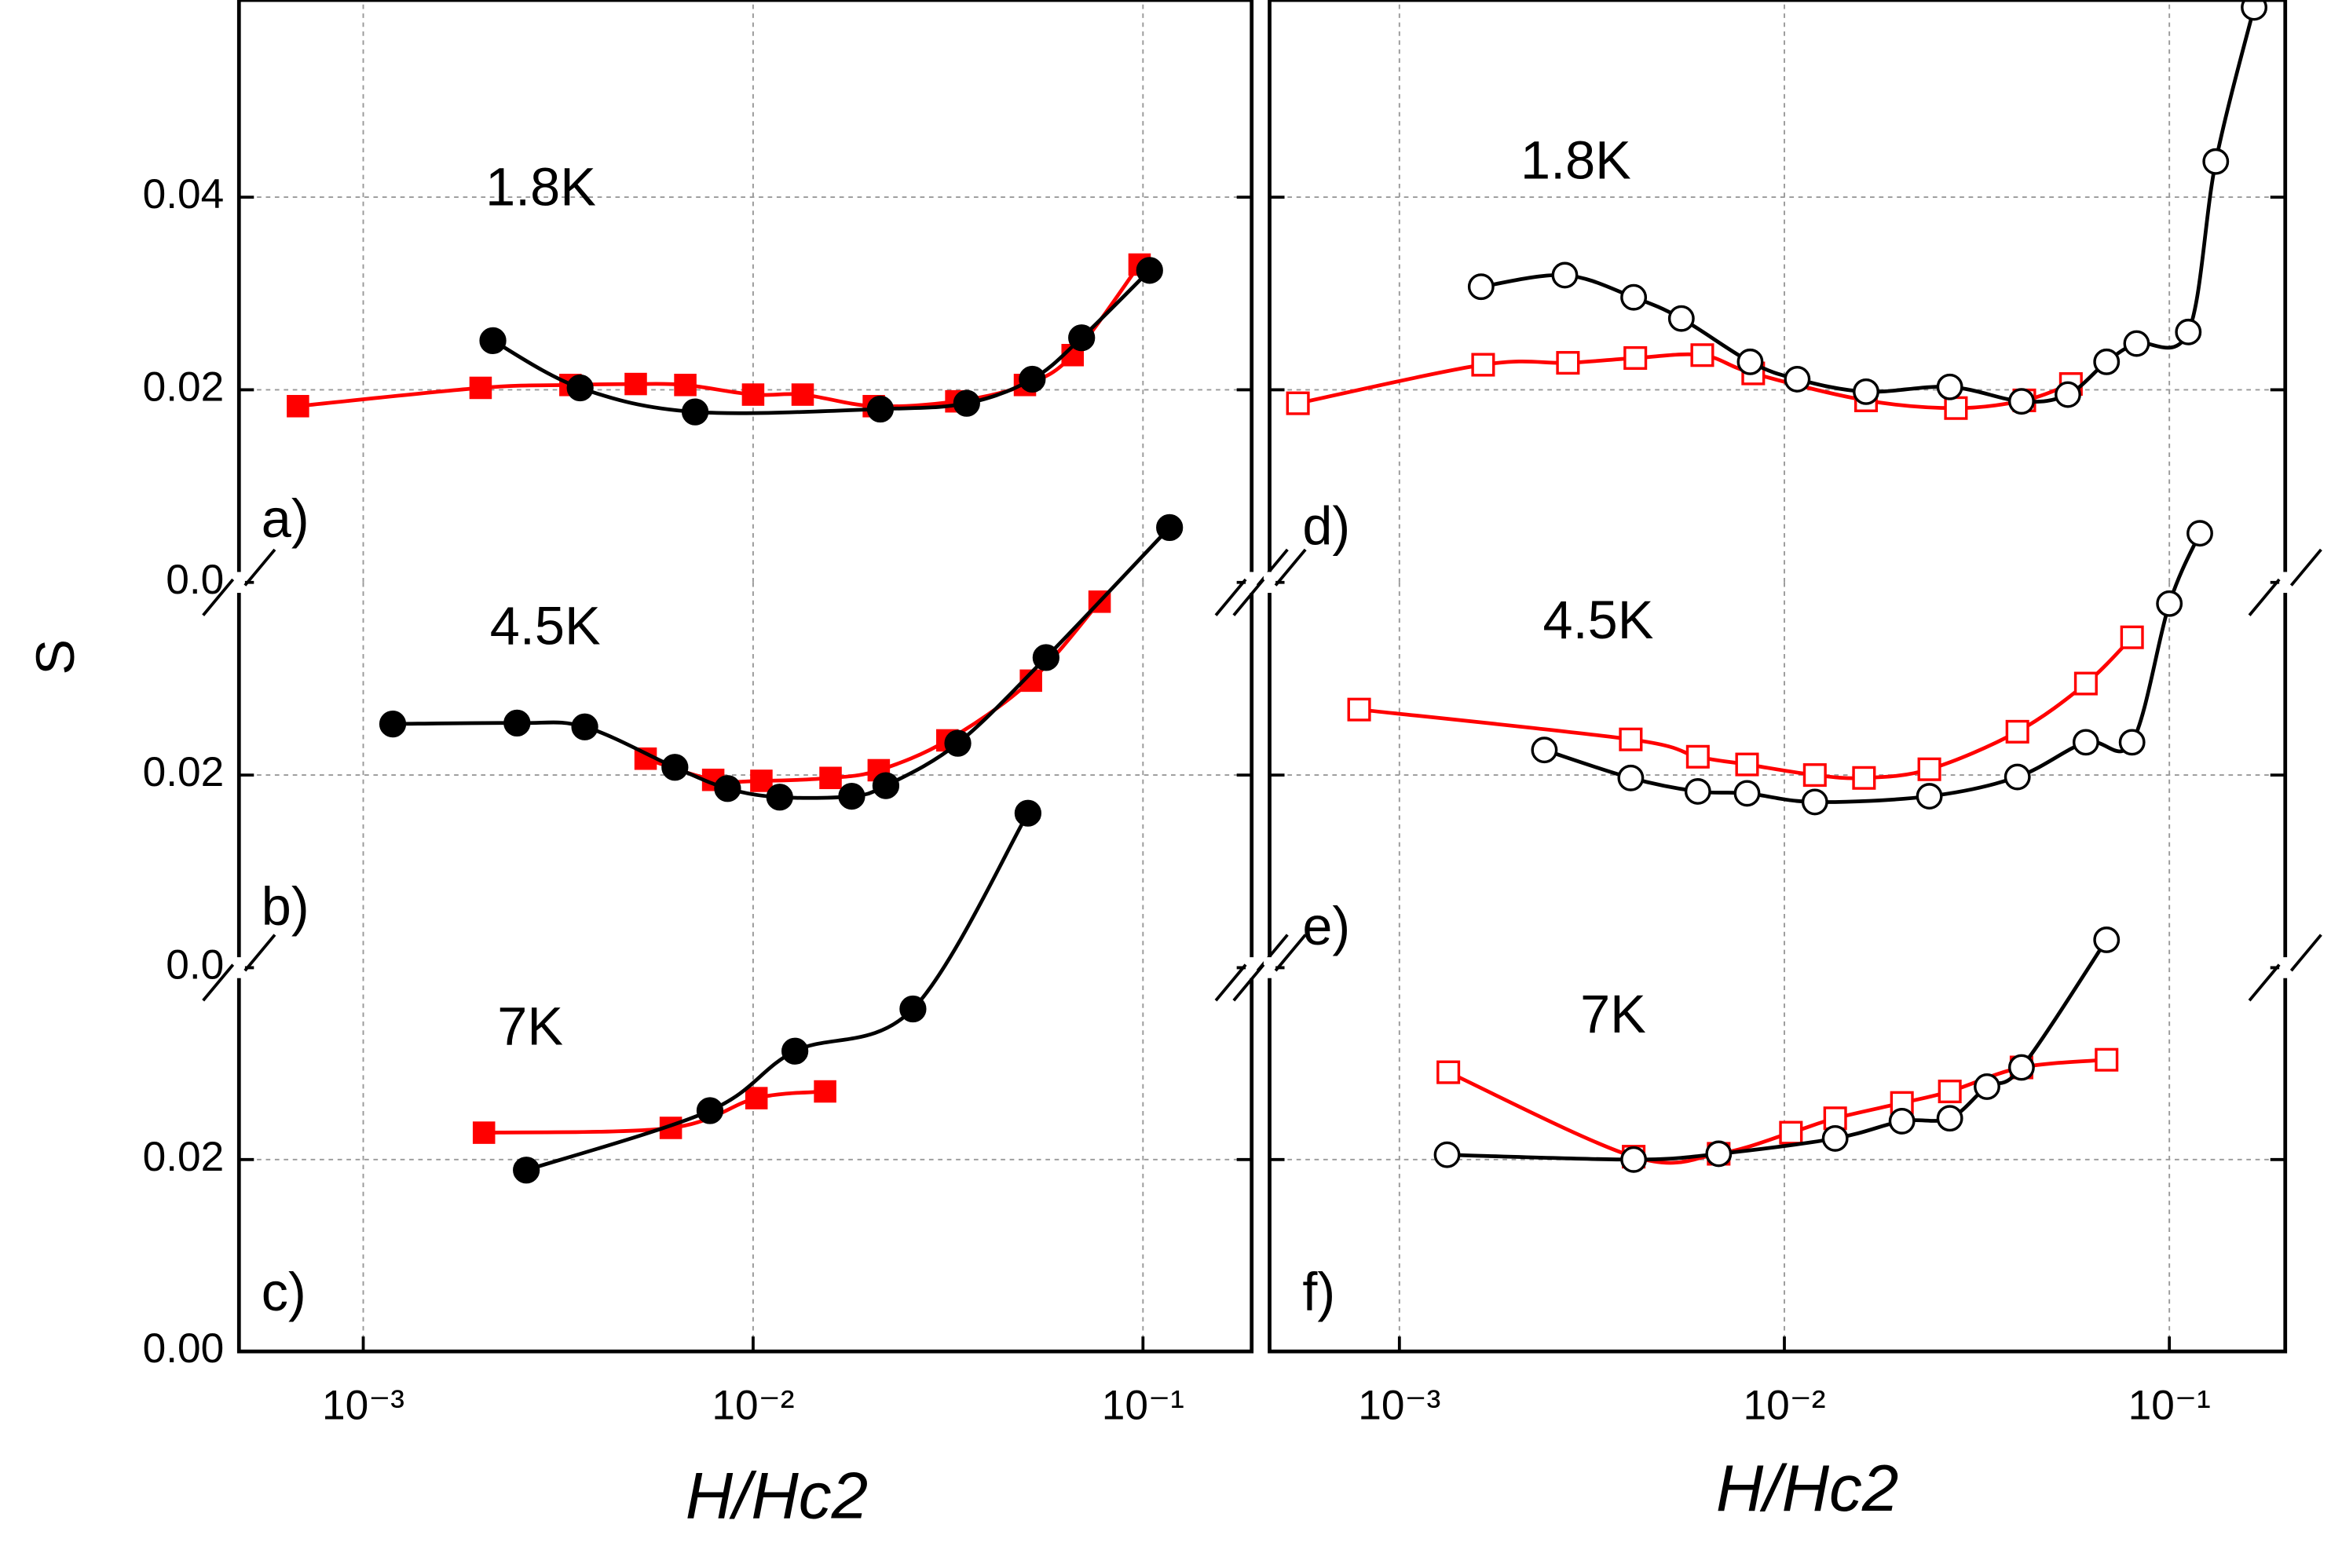  I want to click on panel-label: f), so click(1318, 1292).